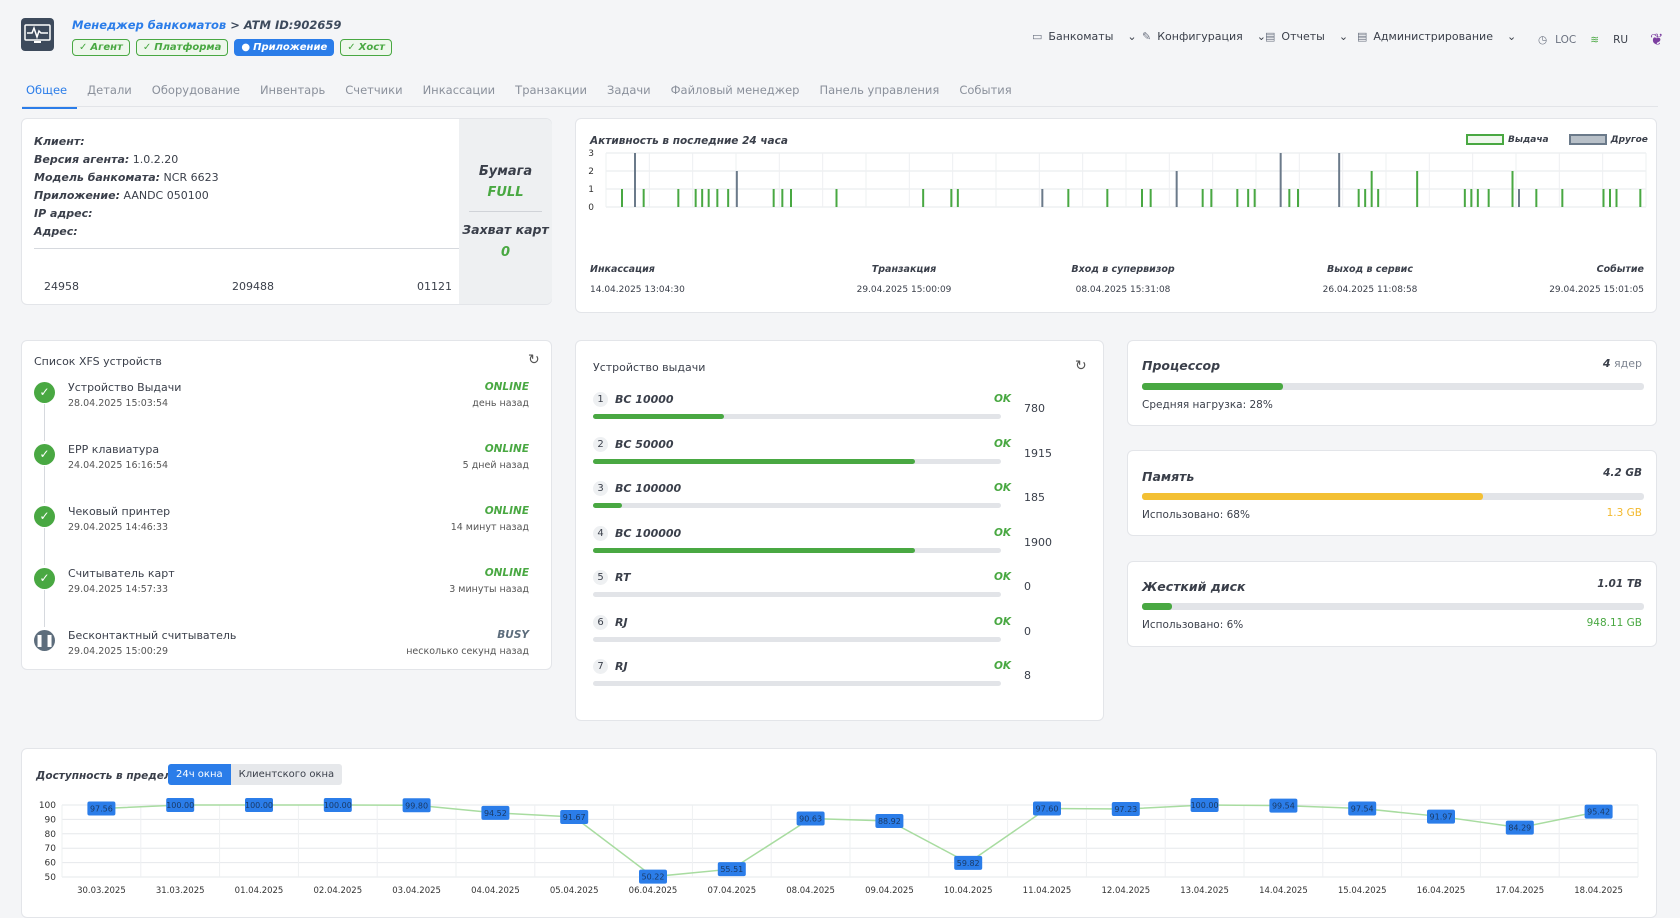 Image resolution: width=1680 pixels, height=918 pixels. I want to click on xfs-device-ago: 5 дней назад, so click(495, 465).